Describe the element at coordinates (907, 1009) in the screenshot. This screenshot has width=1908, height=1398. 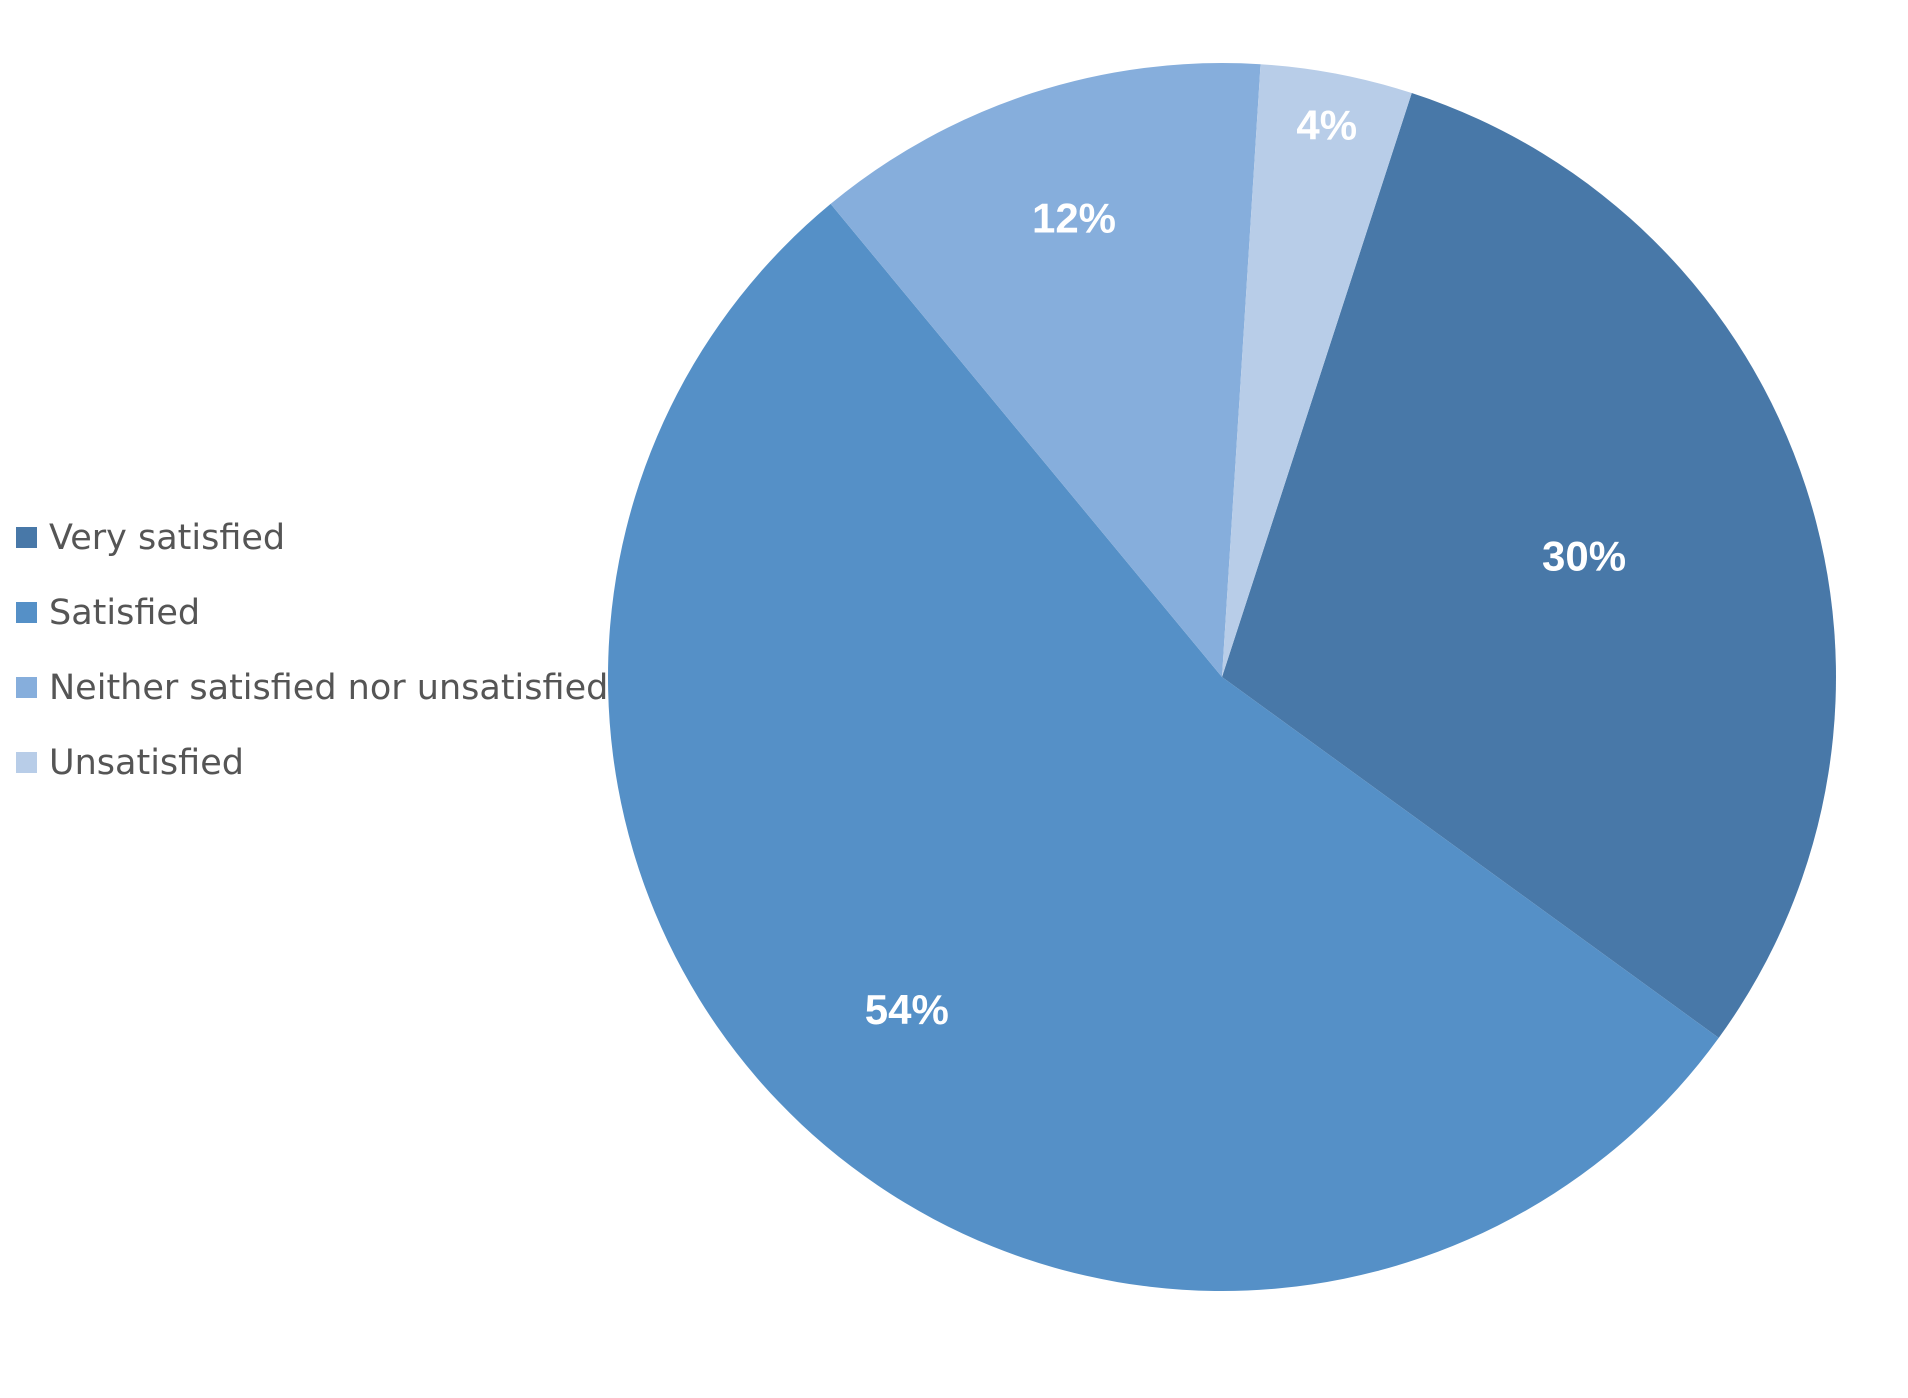
I see `data-label-satisfied: 54%` at that location.